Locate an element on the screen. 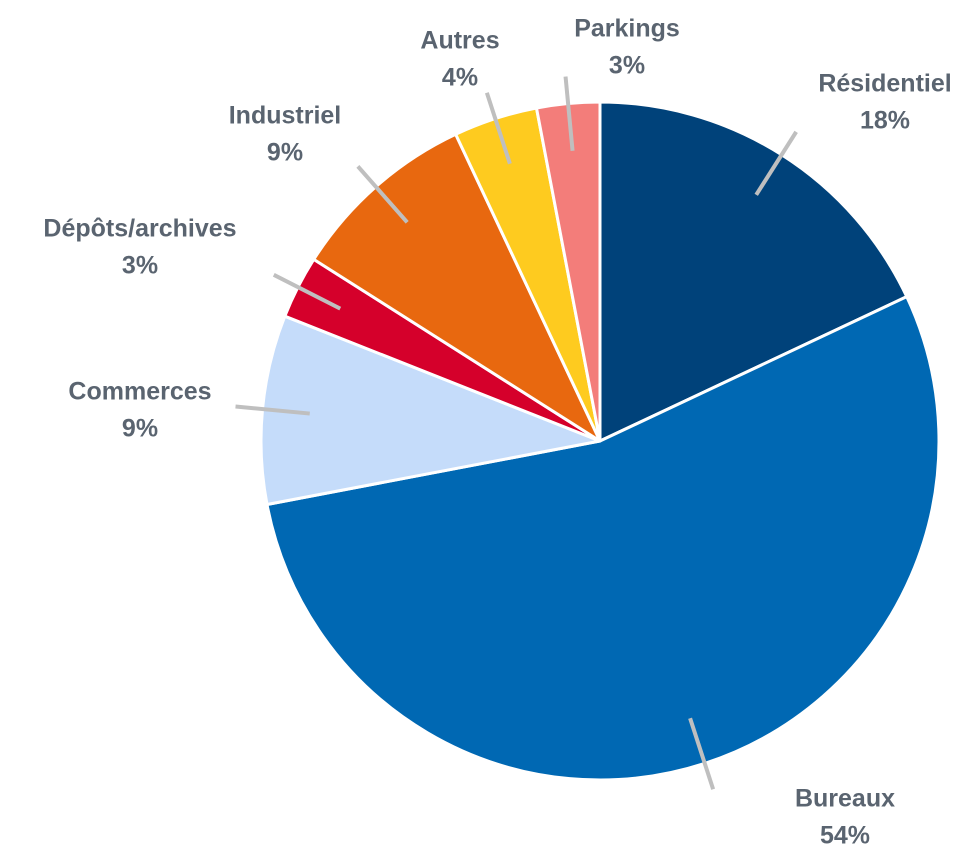 Image resolution: width=975 pixels, height=848 pixels. slice-label: Dépôts/archives is located at coordinates (139, 229).